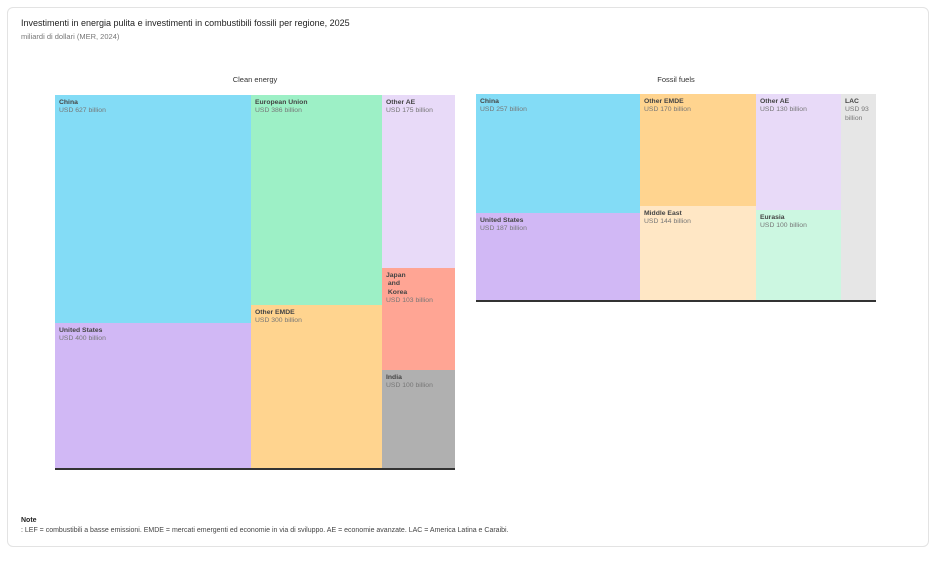 Image resolution: width=940 pixels, height=561 pixels. What do you see at coordinates (698, 150) in the screenshot?
I see `treemap-tile-other-emde: Other EMDE USD 170 billion` at bounding box center [698, 150].